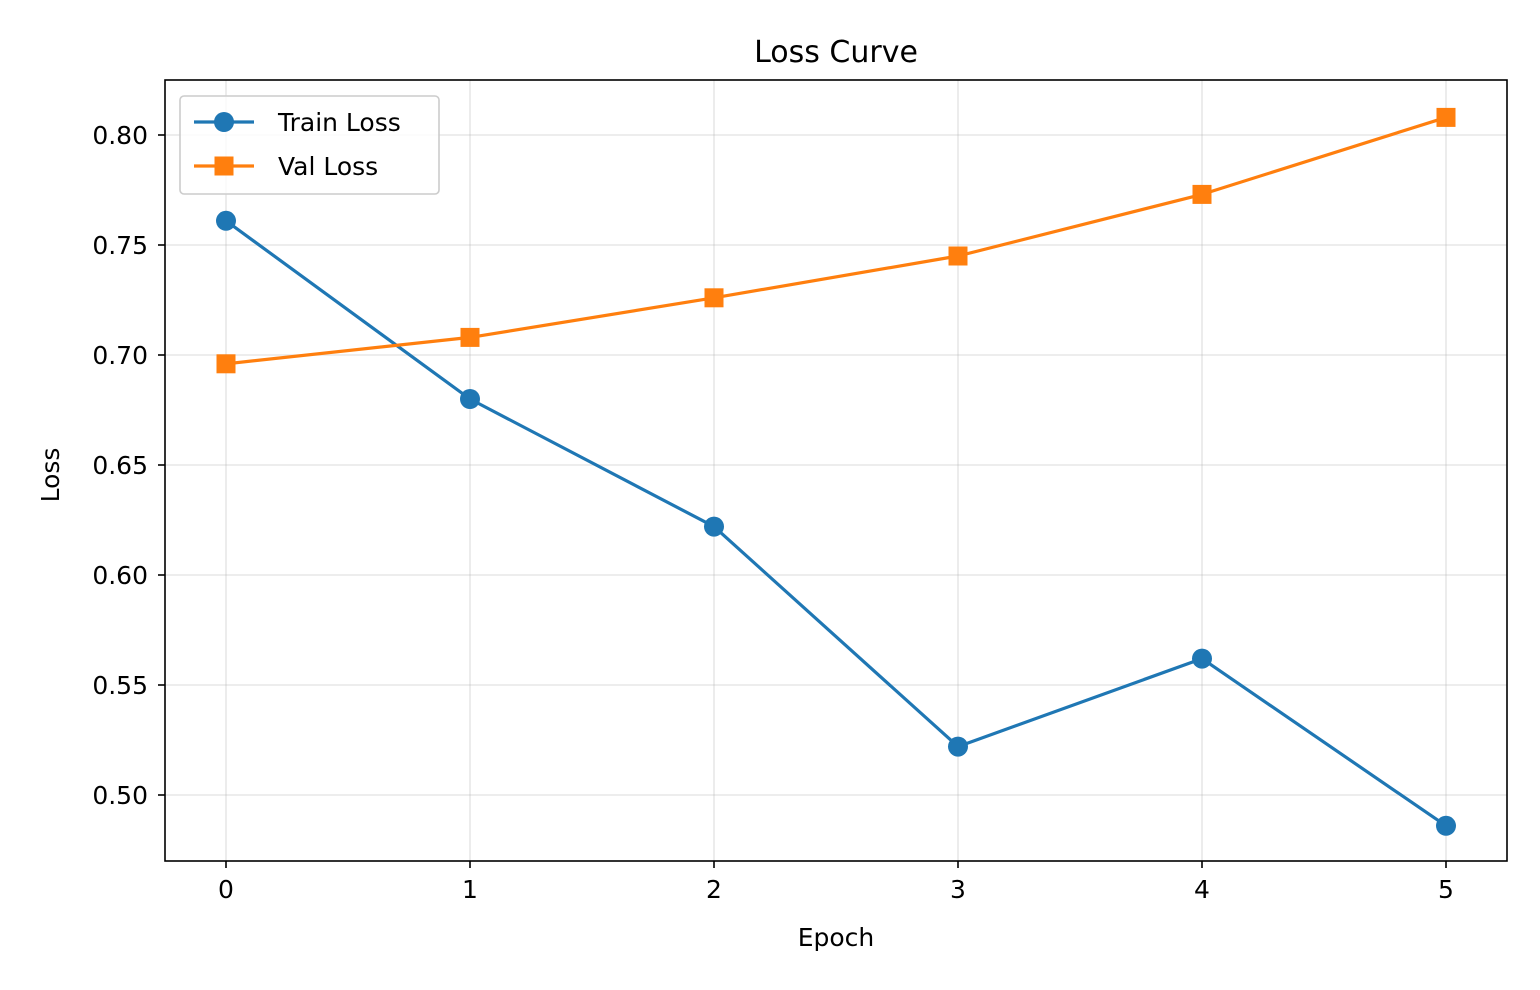  What do you see at coordinates (120, 575) in the screenshot?
I see `y-tick-label: 0.60` at bounding box center [120, 575].